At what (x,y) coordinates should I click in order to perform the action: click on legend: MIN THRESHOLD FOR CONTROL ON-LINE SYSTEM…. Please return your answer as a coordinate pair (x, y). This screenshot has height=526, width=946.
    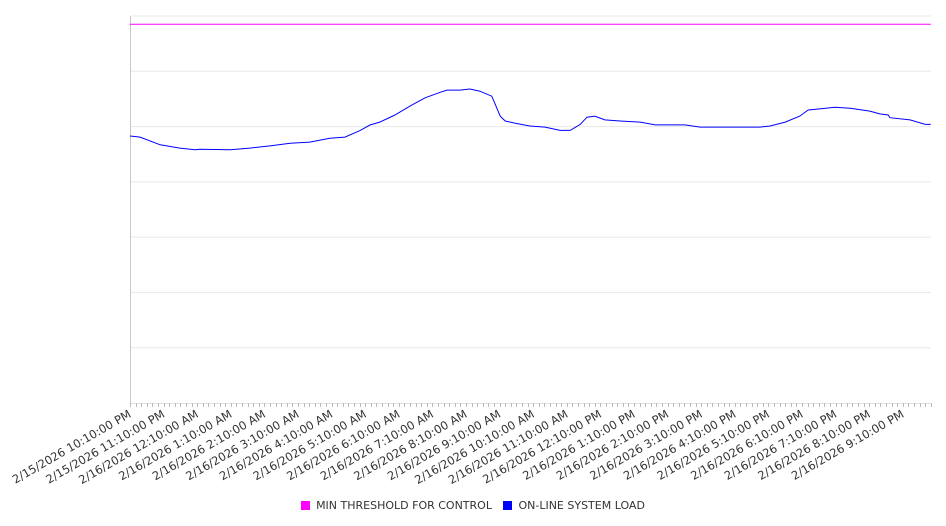
    Looking at the image, I should click on (473, 506).